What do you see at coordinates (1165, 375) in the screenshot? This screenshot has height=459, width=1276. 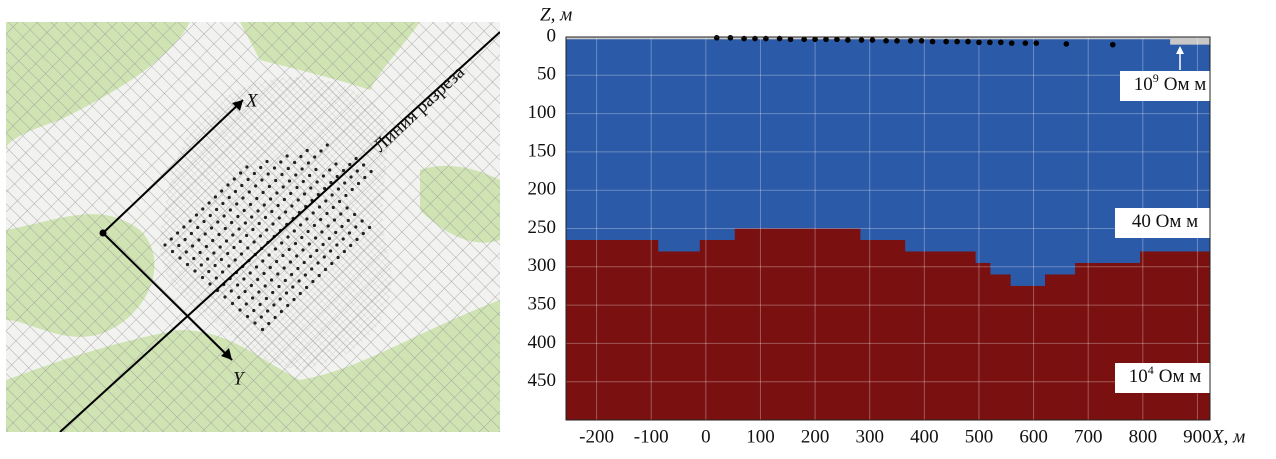 I see `annotation: 104 Ом м` at bounding box center [1165, 375].